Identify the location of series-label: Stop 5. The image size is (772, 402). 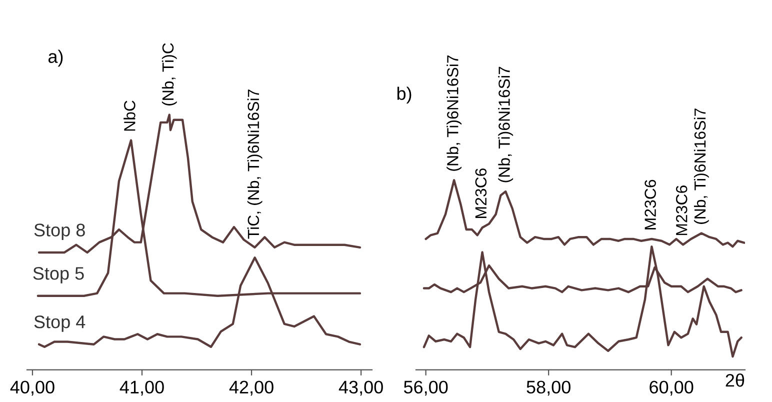
(58, 275).